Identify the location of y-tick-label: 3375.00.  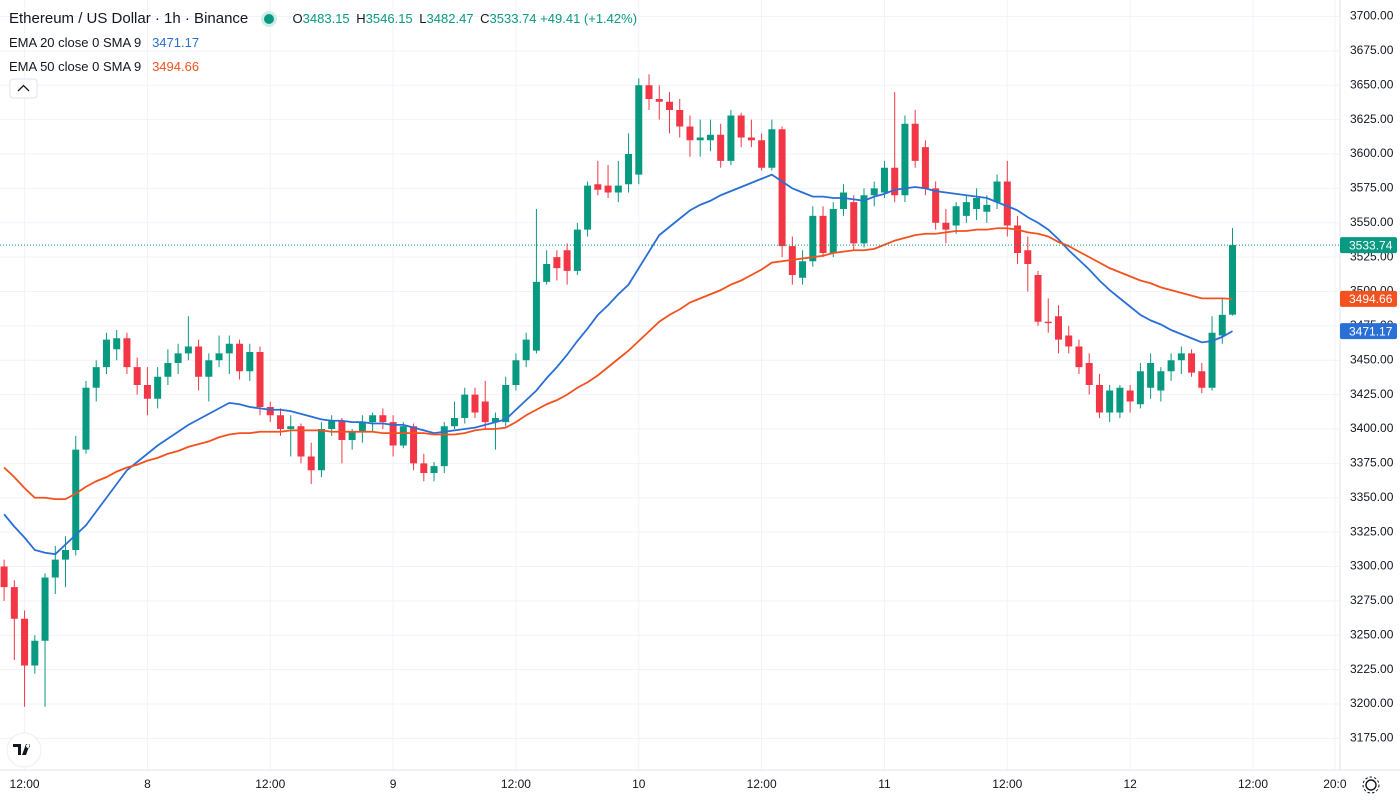
(1372, 463).